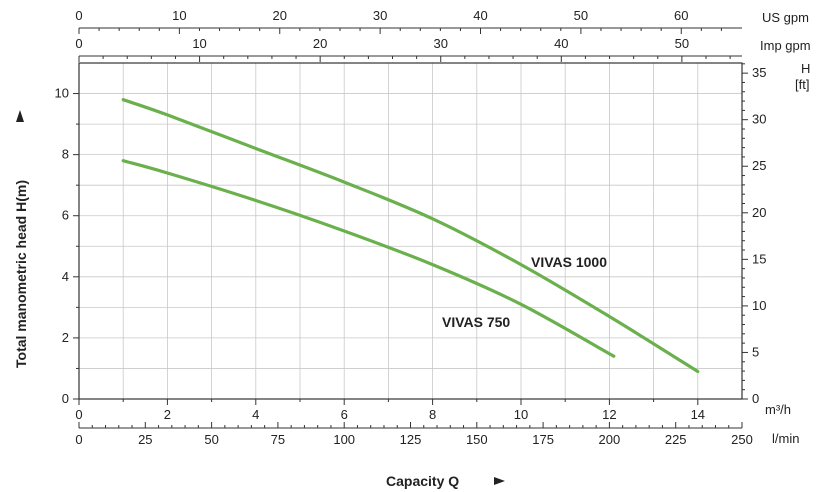  Describe the element at coordinates (610, 439) in the screenshot. I see `lmin-tick-label: 200` at that location.